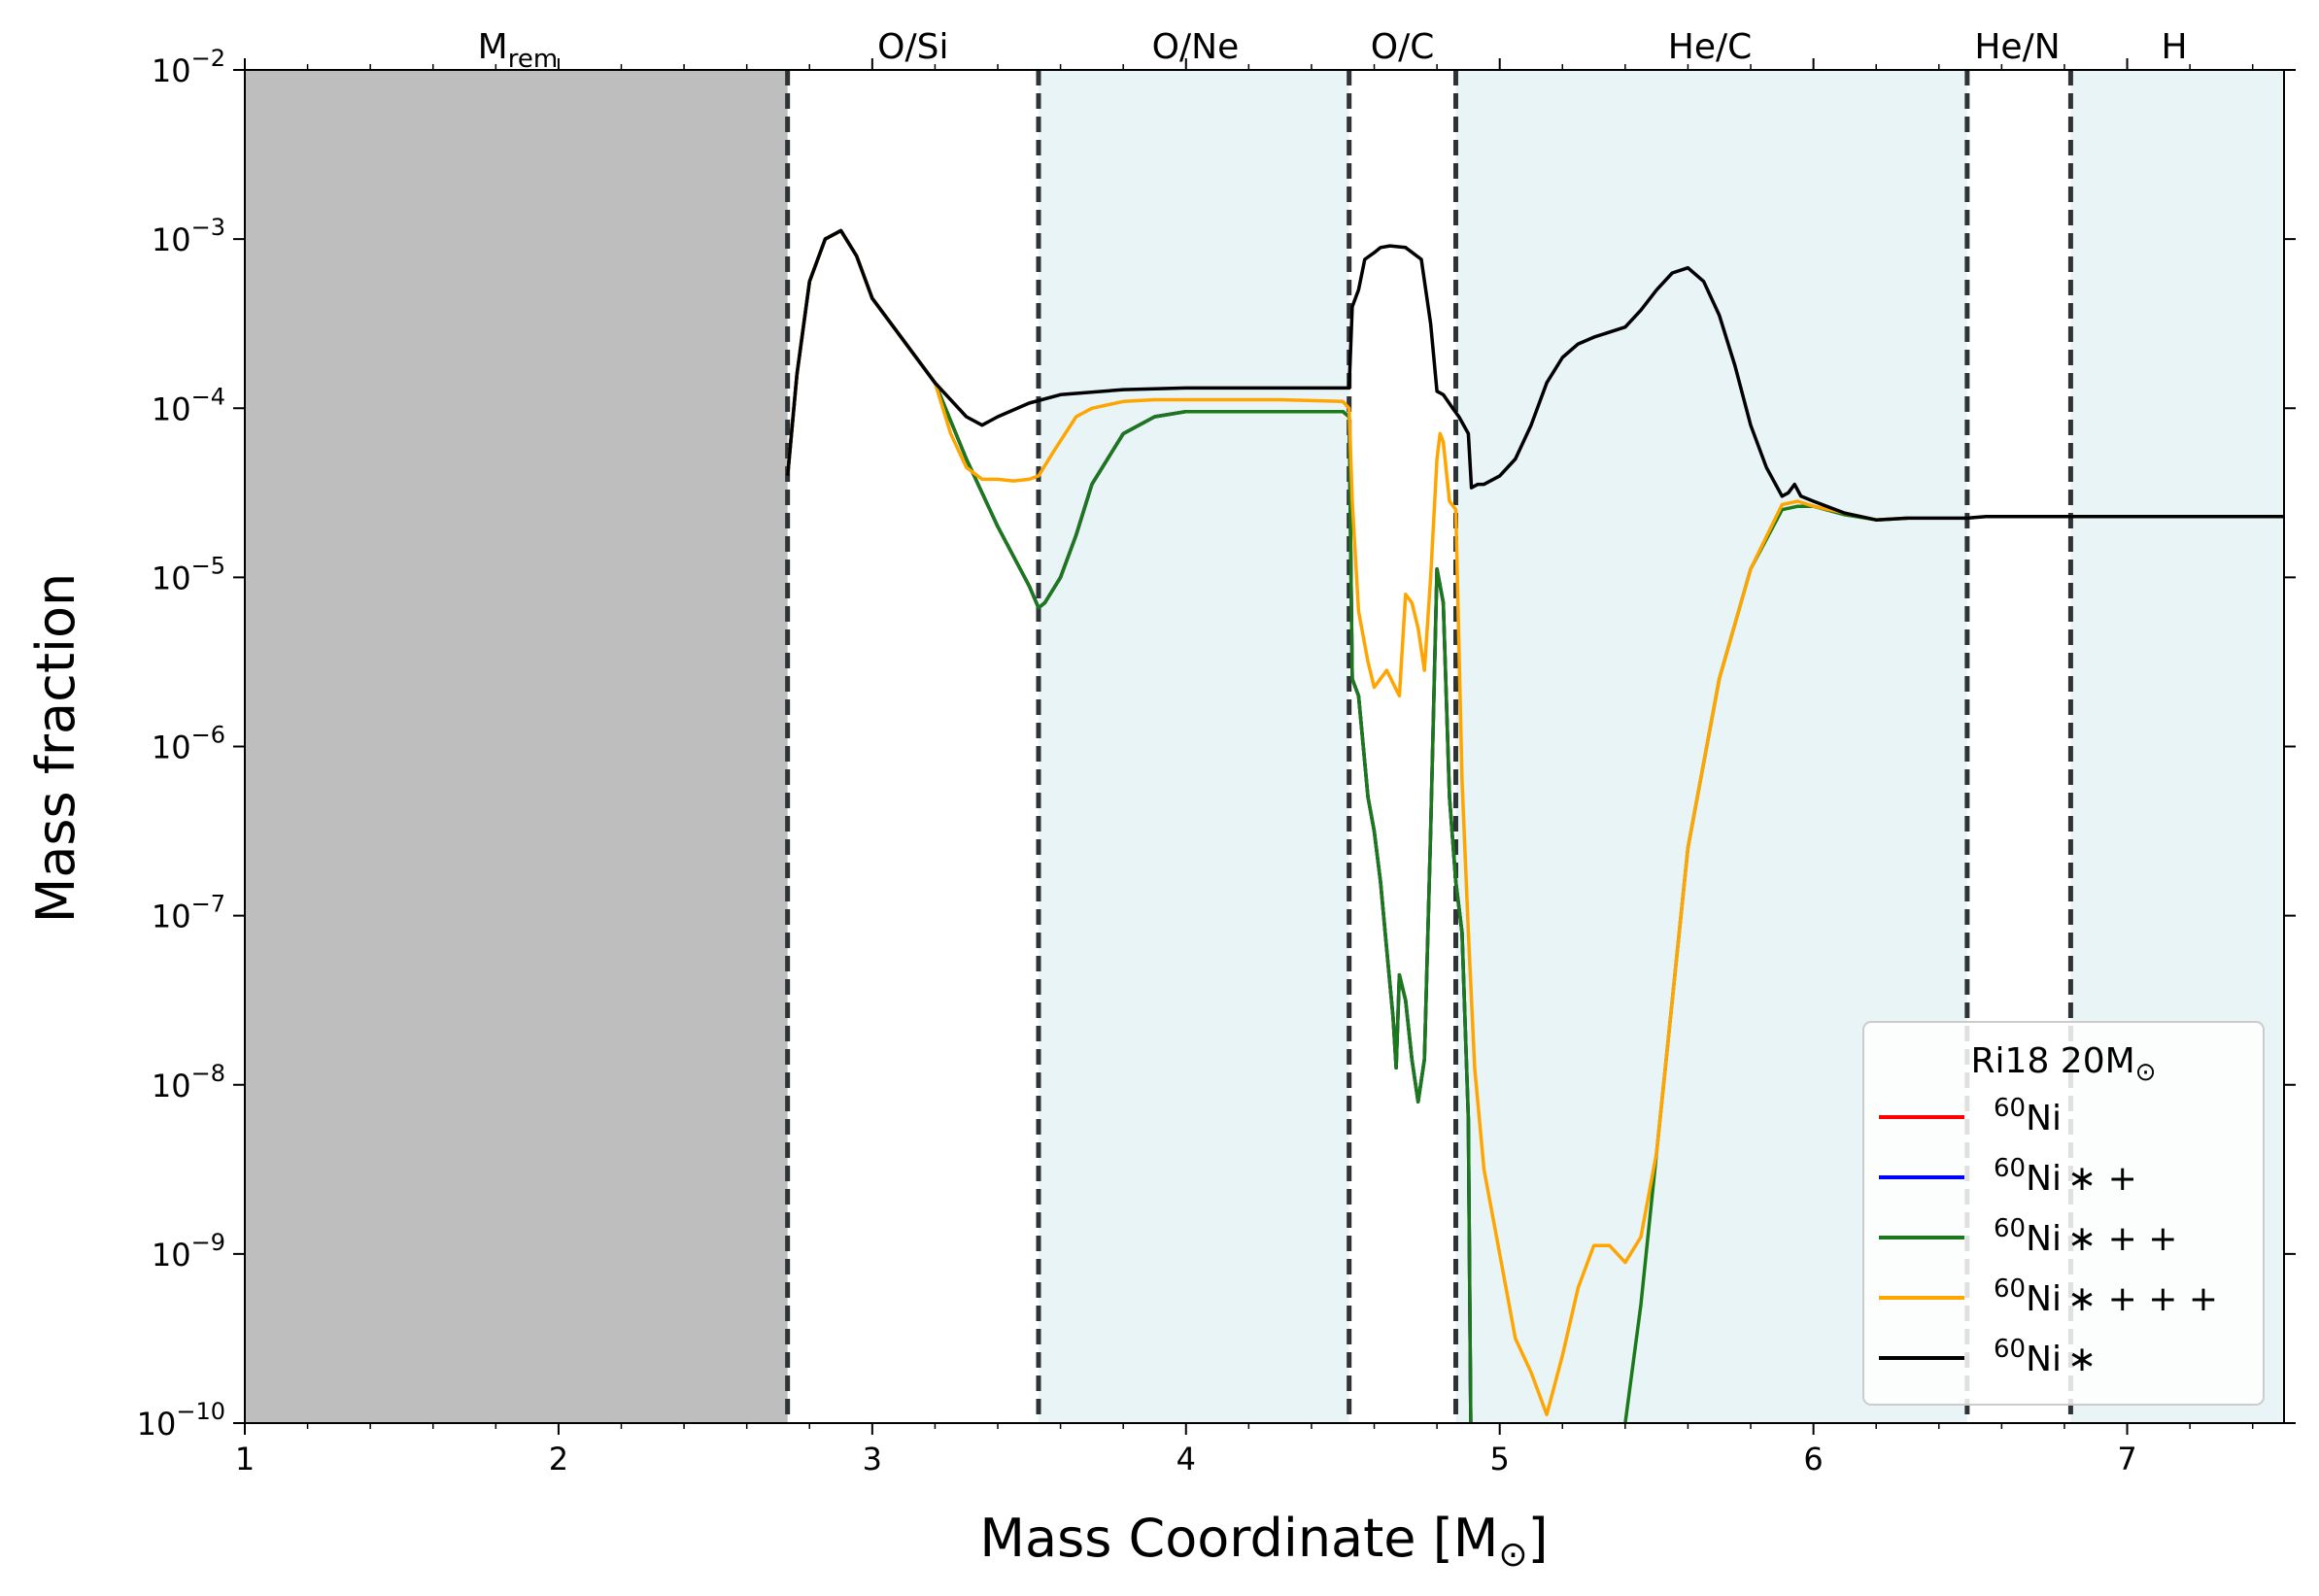 This screenshot has height=1596, width=2319. What do you see at coordinates (2127, 1459) in the screenshot?
I see `x-tick-label: 7` at bounding box center [2127, 1459].